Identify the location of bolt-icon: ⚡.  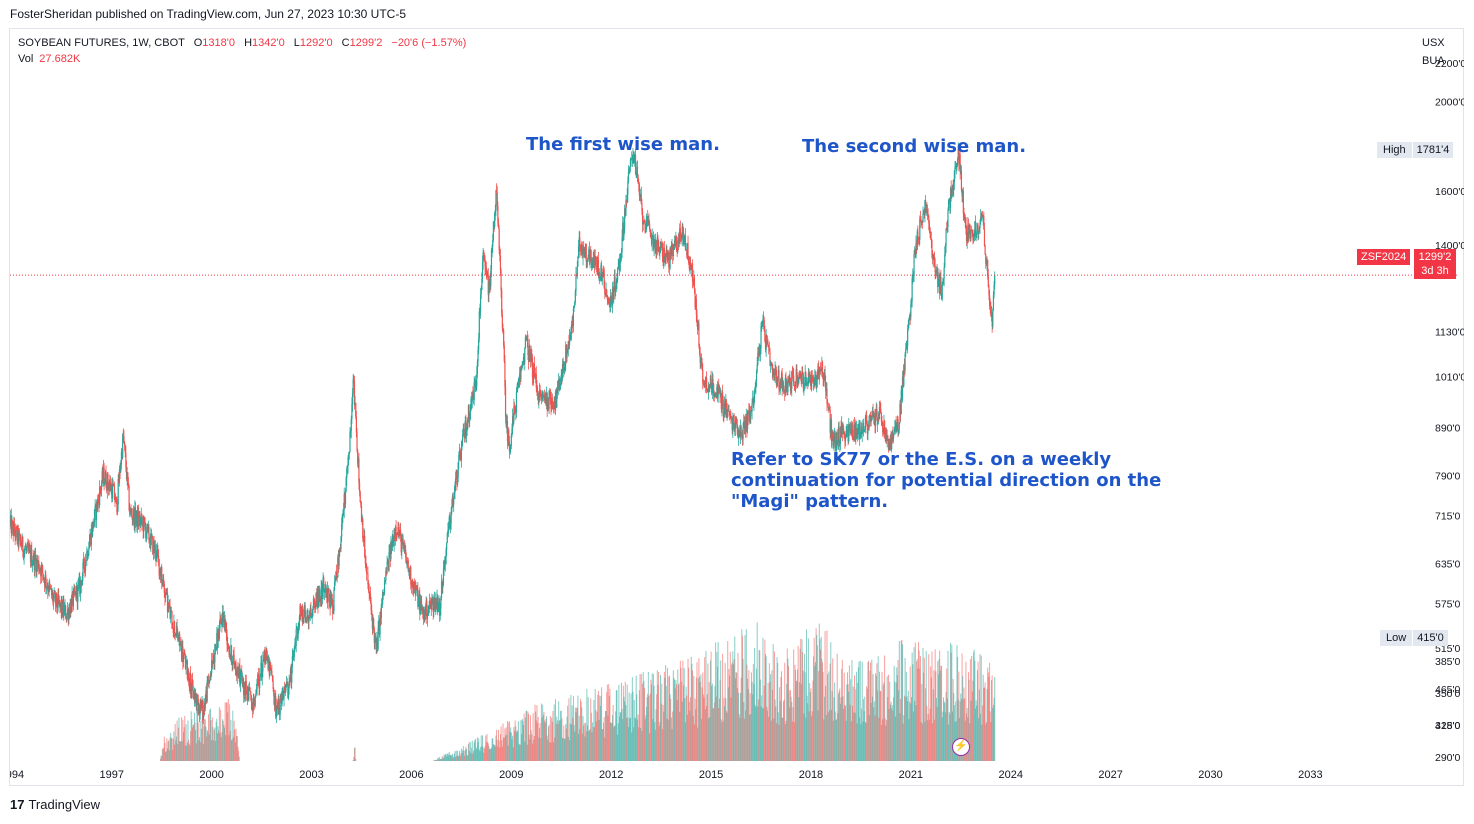
(961, 747).